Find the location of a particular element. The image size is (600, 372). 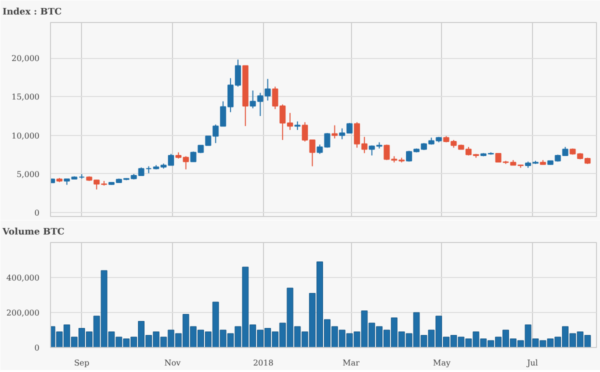

y-tick-label: 15,000 is located at coordinates (26, 97).